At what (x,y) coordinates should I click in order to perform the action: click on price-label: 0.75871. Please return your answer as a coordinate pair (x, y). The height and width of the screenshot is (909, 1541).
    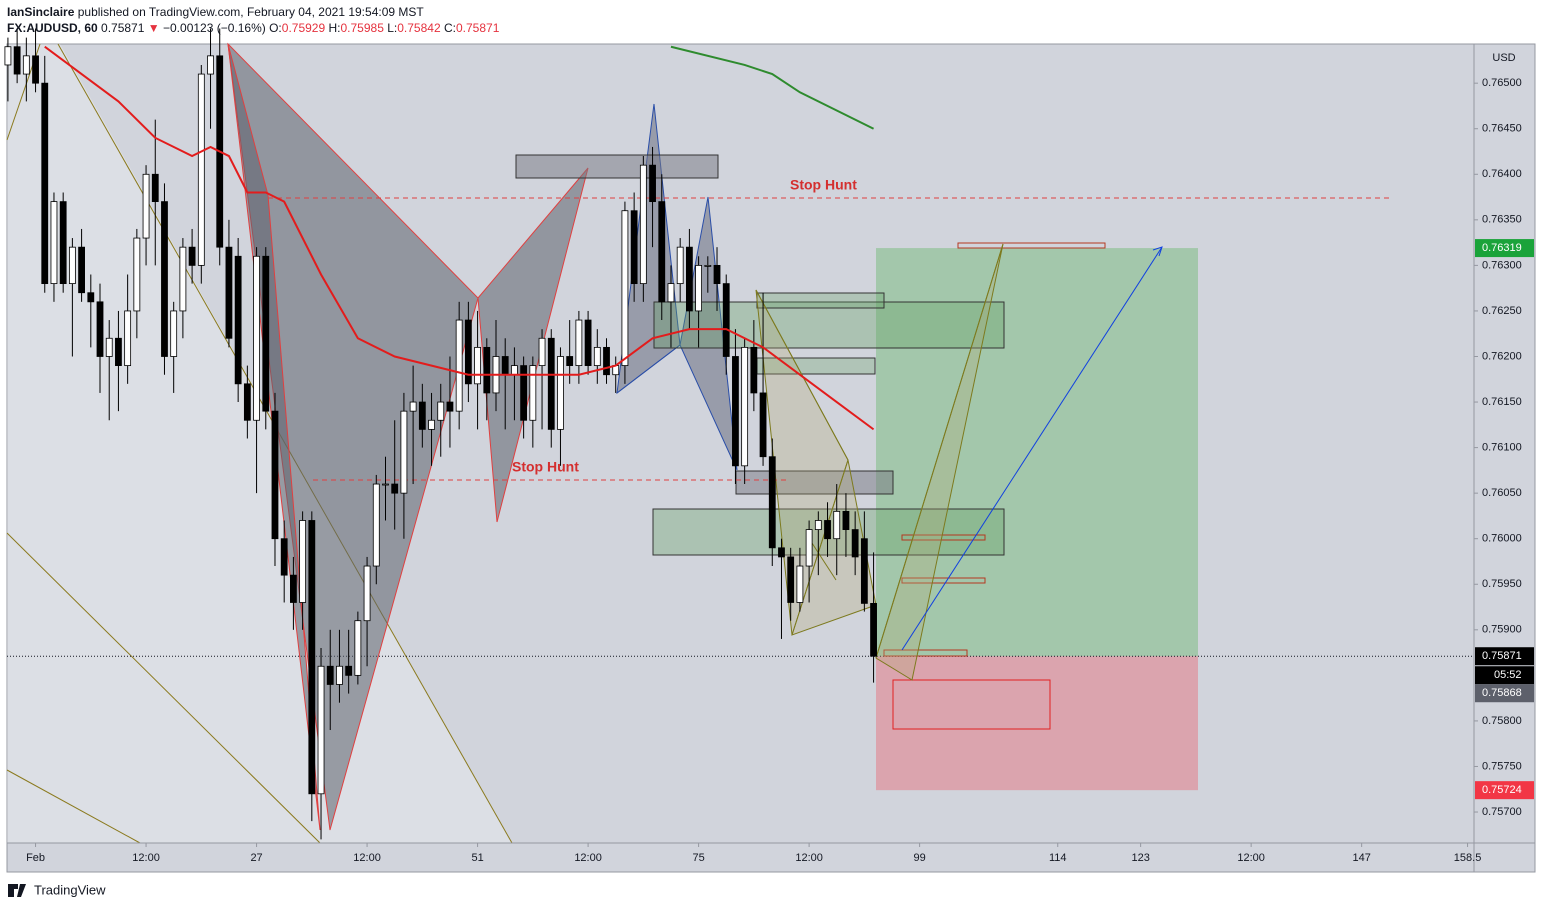
    Looking at the image, I should click on (1502, 656).